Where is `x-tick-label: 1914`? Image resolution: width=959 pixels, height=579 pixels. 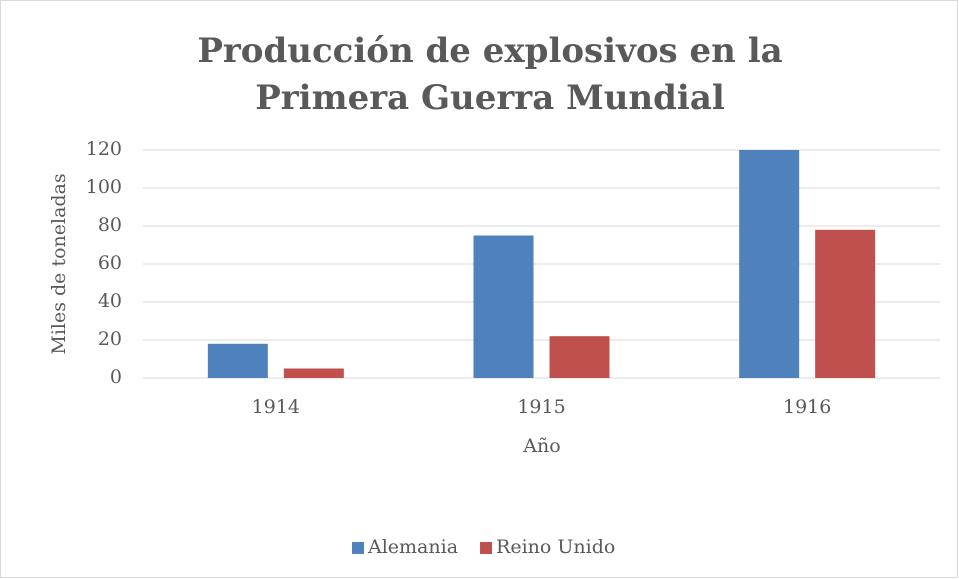
x-tick-label: 1914 is located at coordinates (276, 407).